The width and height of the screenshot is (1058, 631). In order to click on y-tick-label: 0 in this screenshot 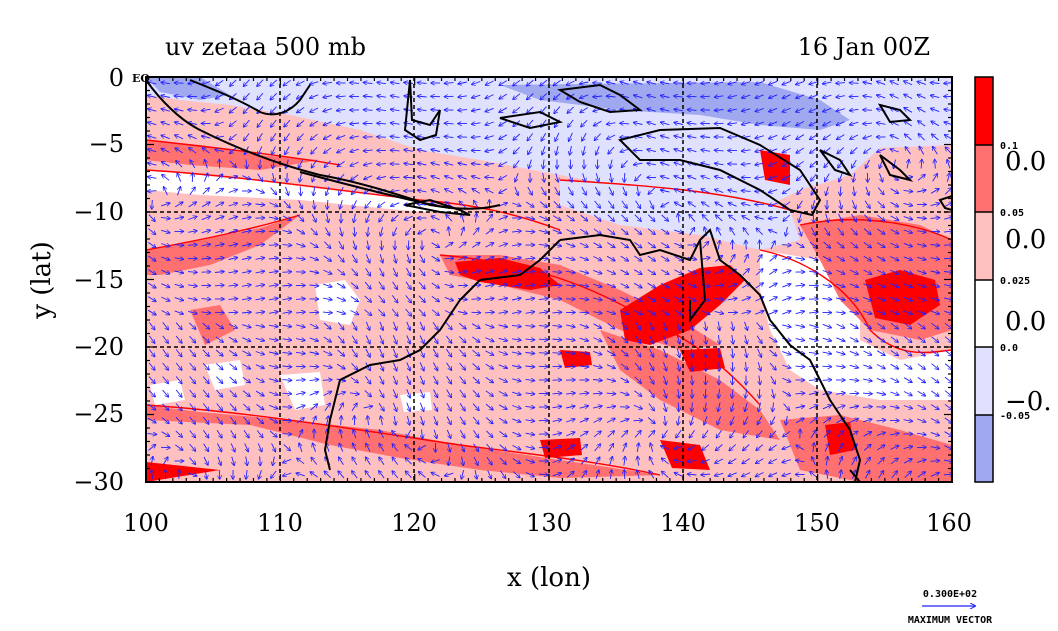, I will do `click(116, 78)`.